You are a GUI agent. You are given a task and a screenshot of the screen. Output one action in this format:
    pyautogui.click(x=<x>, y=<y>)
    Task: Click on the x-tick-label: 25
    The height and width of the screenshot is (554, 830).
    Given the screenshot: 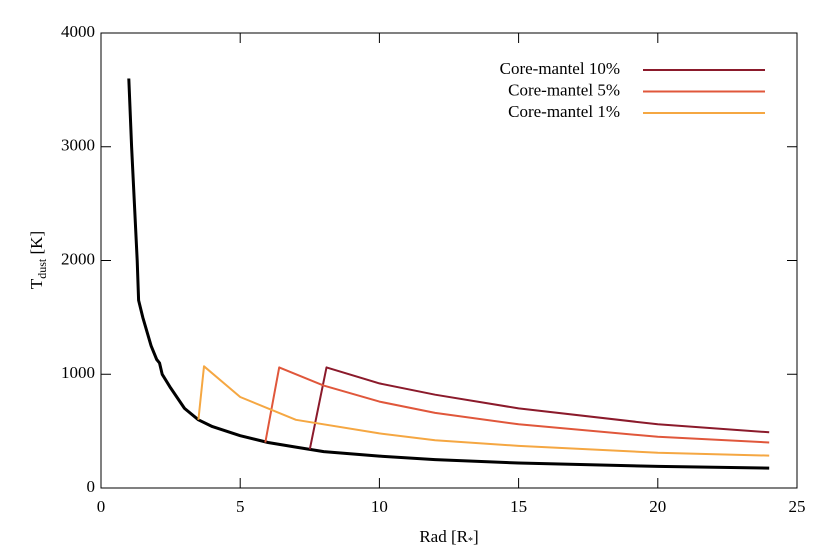 What is the action you would take?
    pyautogui.click(x=797, y=506)
    